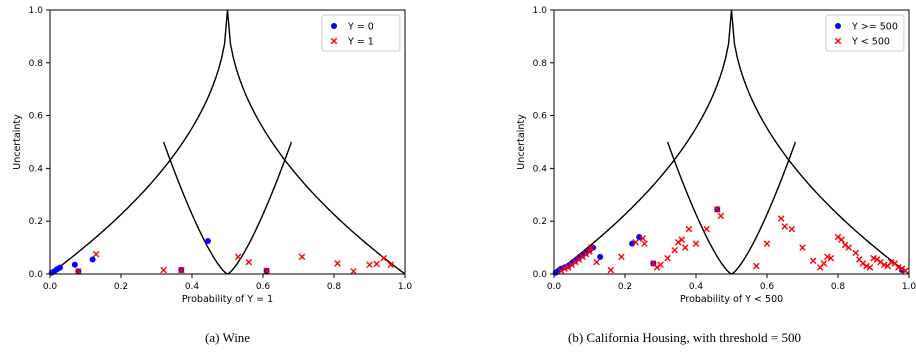 The width and height of the screenshot is (916, 356). What do you see at coordinates (699, 208) in the screenshot?
I see `boundary-curve-inner-left` at bounding box center [699, 208].